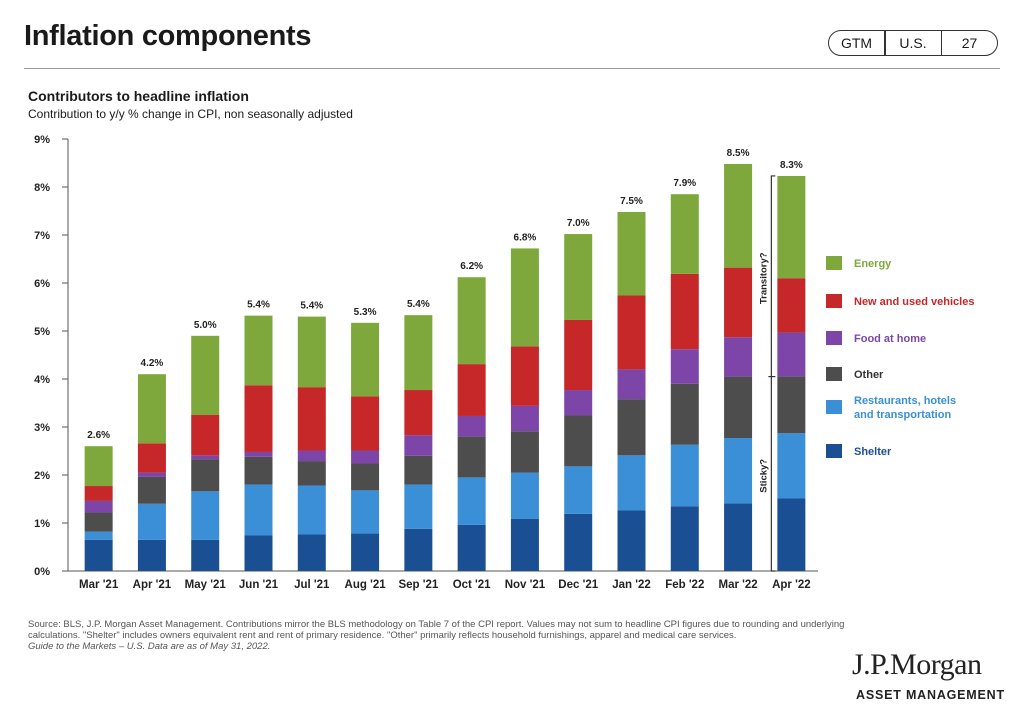  Describe the element at coordinates (684, 585) in the screenshot. I see `x-tick-label: Feb '22` at that location.